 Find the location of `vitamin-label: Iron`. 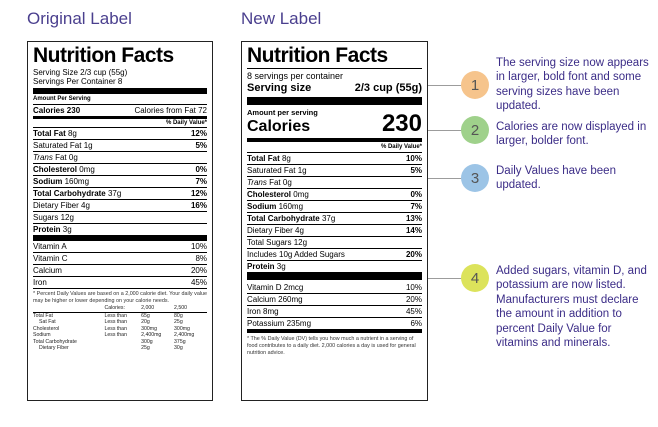

vitamin-label: Iron is located at coordinates (40, 282).